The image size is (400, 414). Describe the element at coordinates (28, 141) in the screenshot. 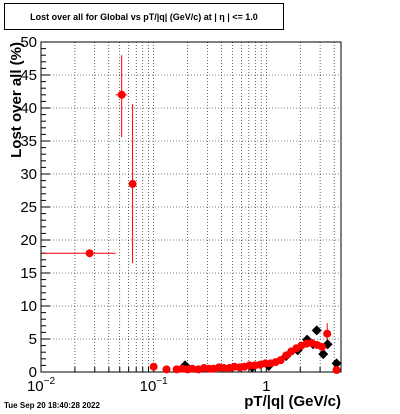

I see `y-tick-label: 35` at that location.